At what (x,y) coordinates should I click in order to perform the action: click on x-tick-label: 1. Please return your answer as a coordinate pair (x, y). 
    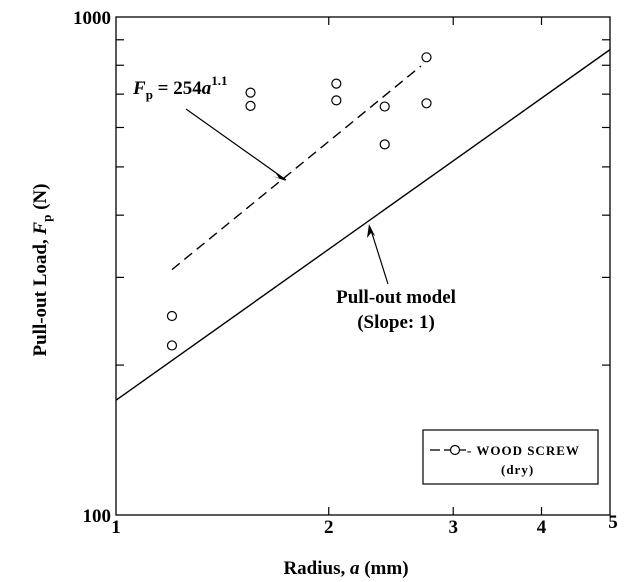
    Looking at the image, I should click on (116, 527).